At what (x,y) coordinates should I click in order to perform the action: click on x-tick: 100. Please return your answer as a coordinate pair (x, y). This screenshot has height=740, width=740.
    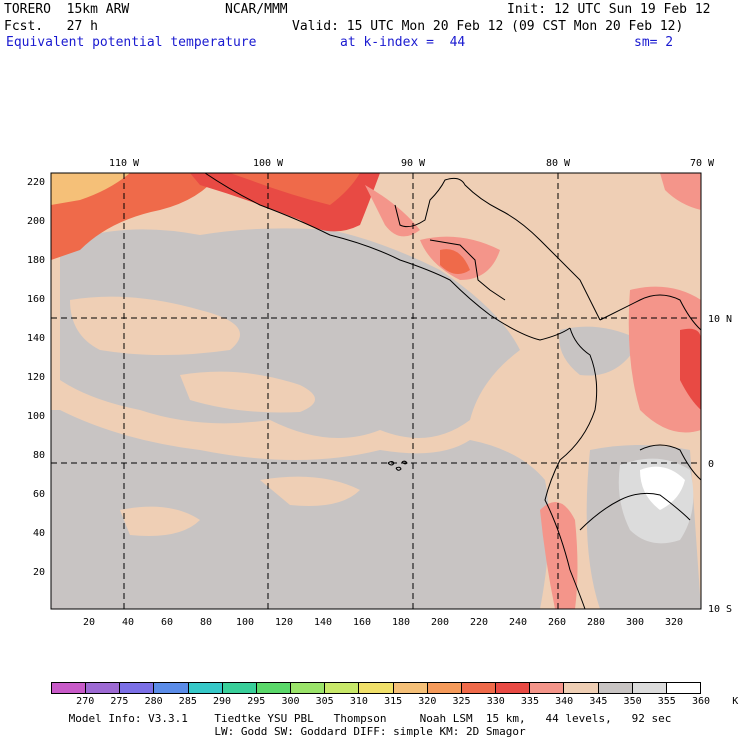
    Looking at the image, I should click on (245, 622).